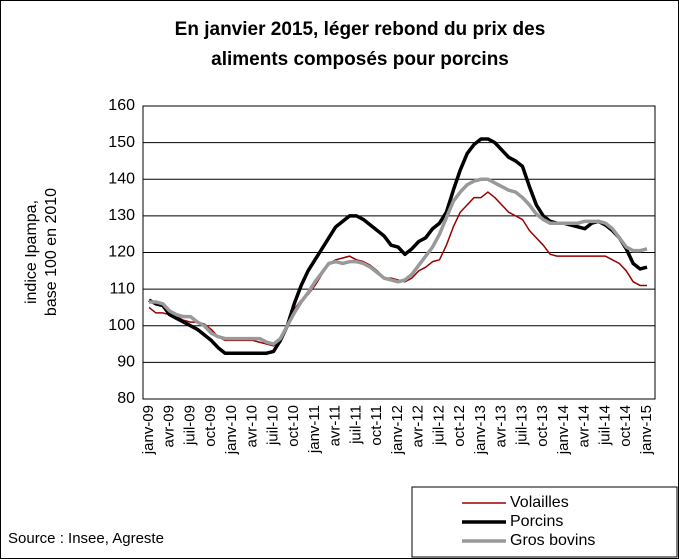 This screenshot has width=679, height=559. I want to click on y-tick-label: 80, so click(126, 398).